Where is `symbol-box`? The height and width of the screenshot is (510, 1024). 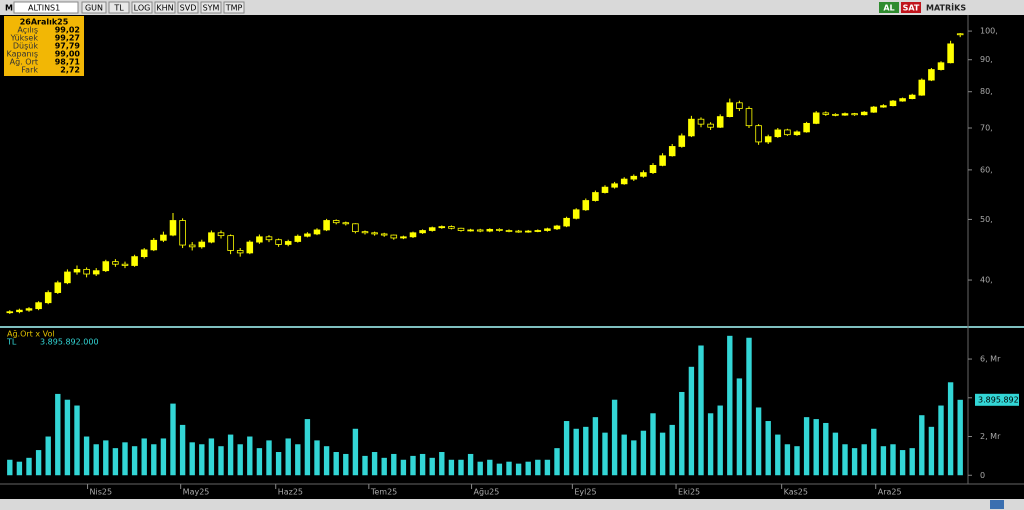 symbol-box is located at coordinates (46, 7).